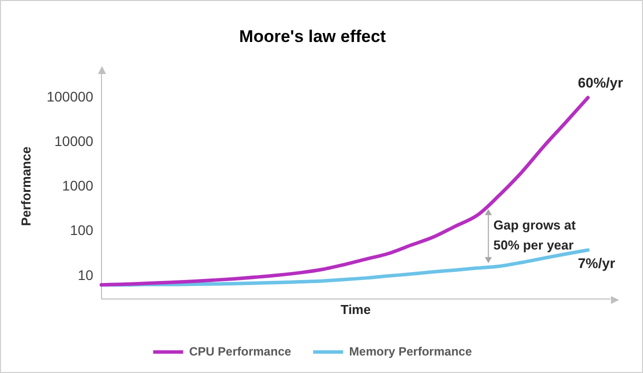 The image size is (643, 373). I want to click on annotation: Gap grows at 50% per year, so click(534, 235).